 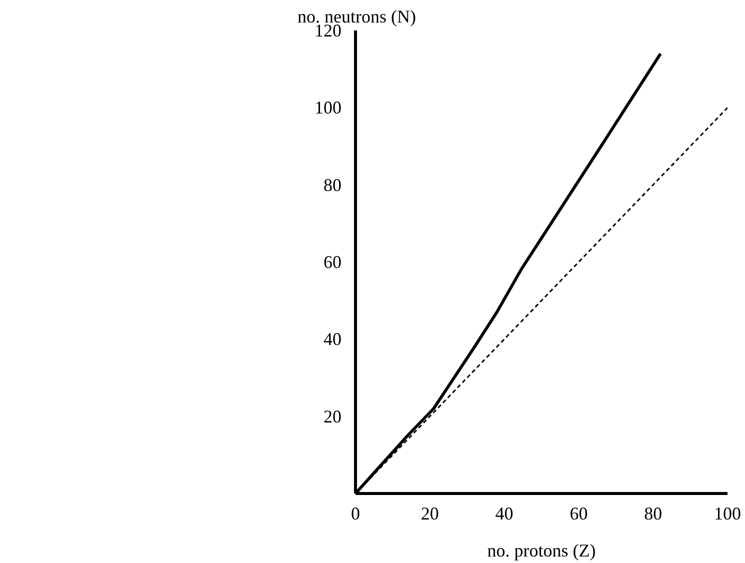 What do you see at coordinates (653, 514) in the screenshot?
I see `x-tick-label: 80` at bounding box center [653, 514].